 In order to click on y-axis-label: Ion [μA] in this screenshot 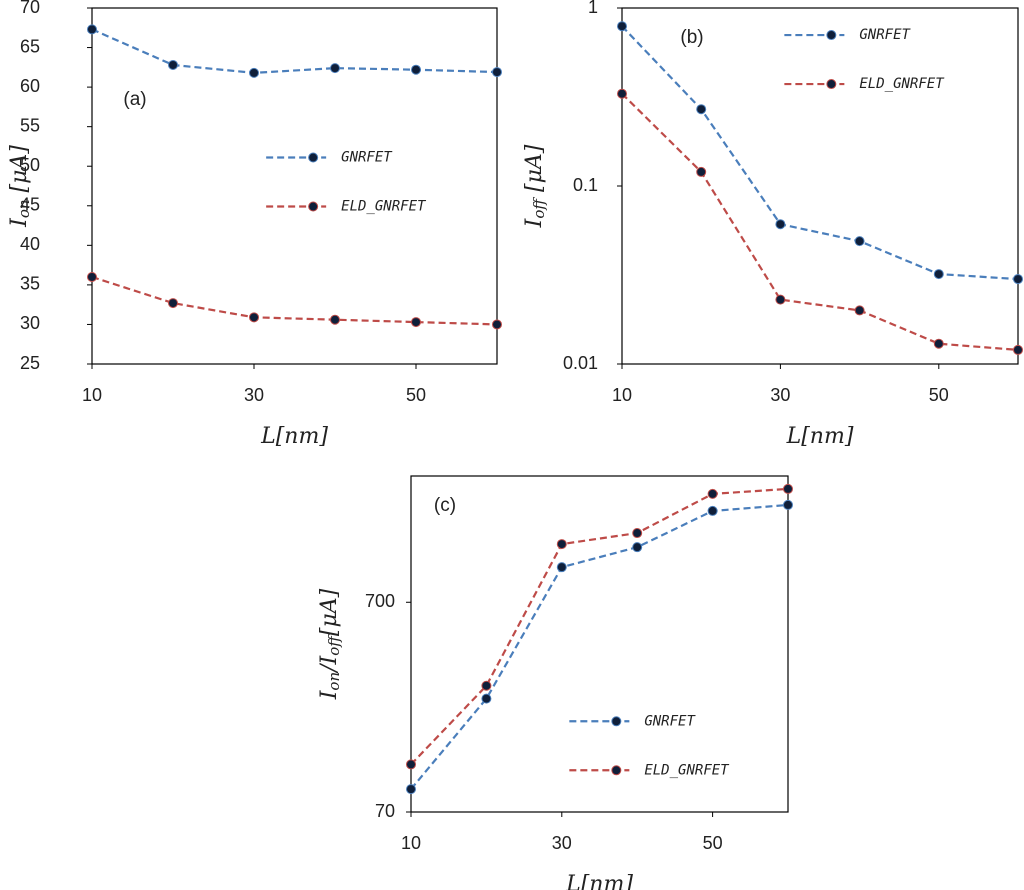, I will do `click(20, 186)`.